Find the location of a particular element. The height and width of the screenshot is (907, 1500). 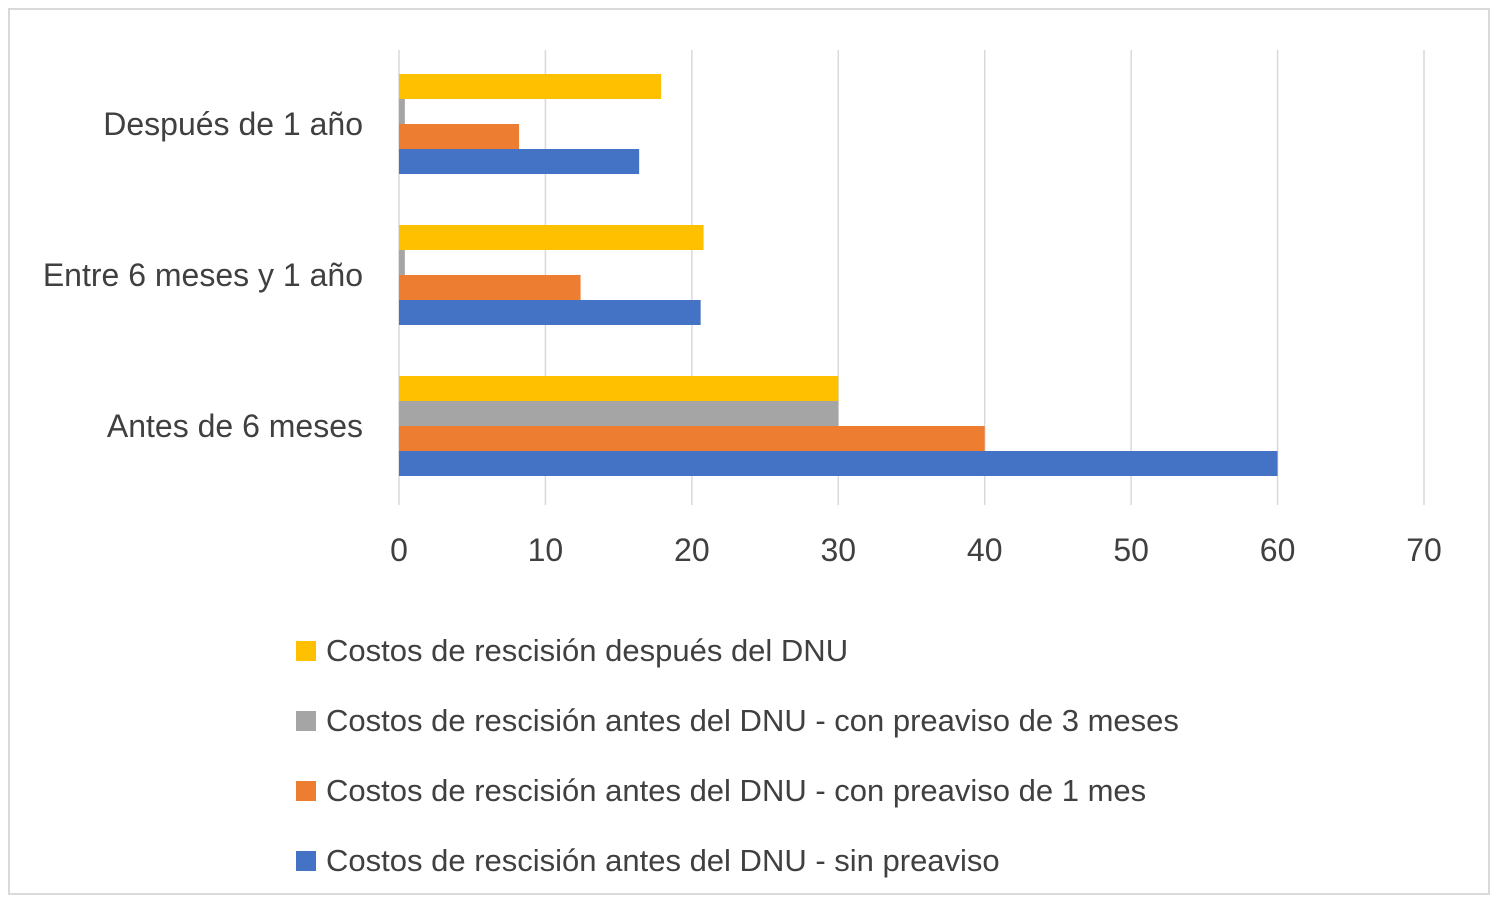

x-tick-label: 0 is located at coordinates (399, 550).